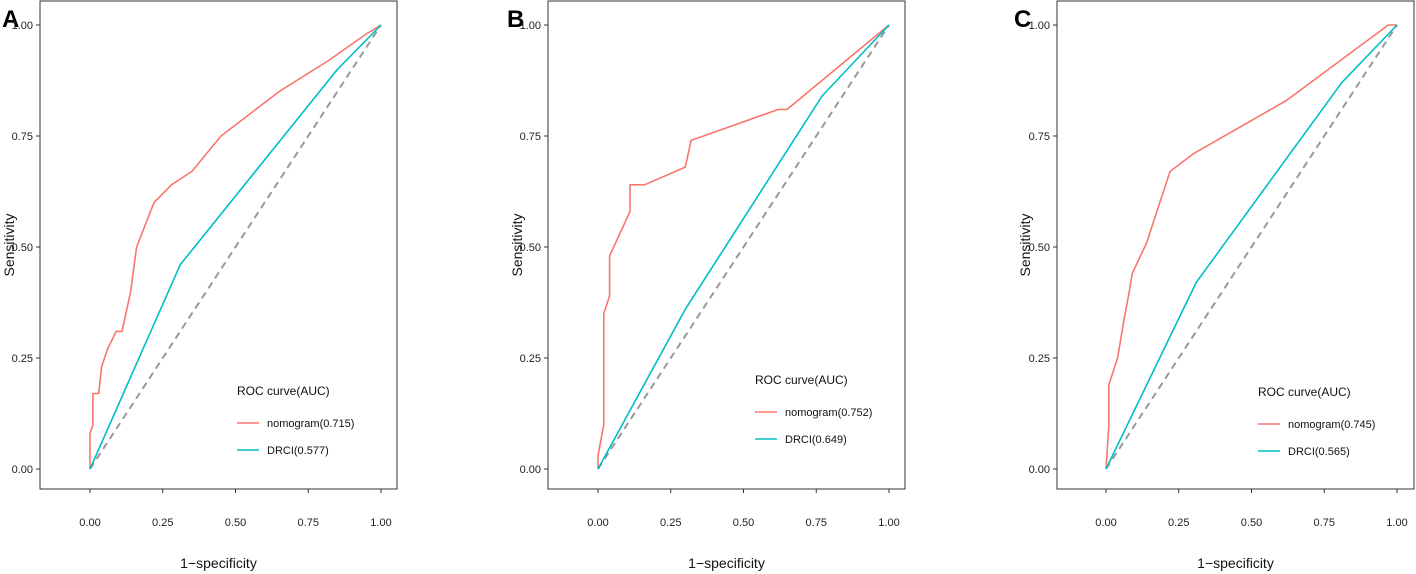 This screenshot has width=1416, height=574. I want to click on legend-label: nomogram(0.715), so click(310, 424).